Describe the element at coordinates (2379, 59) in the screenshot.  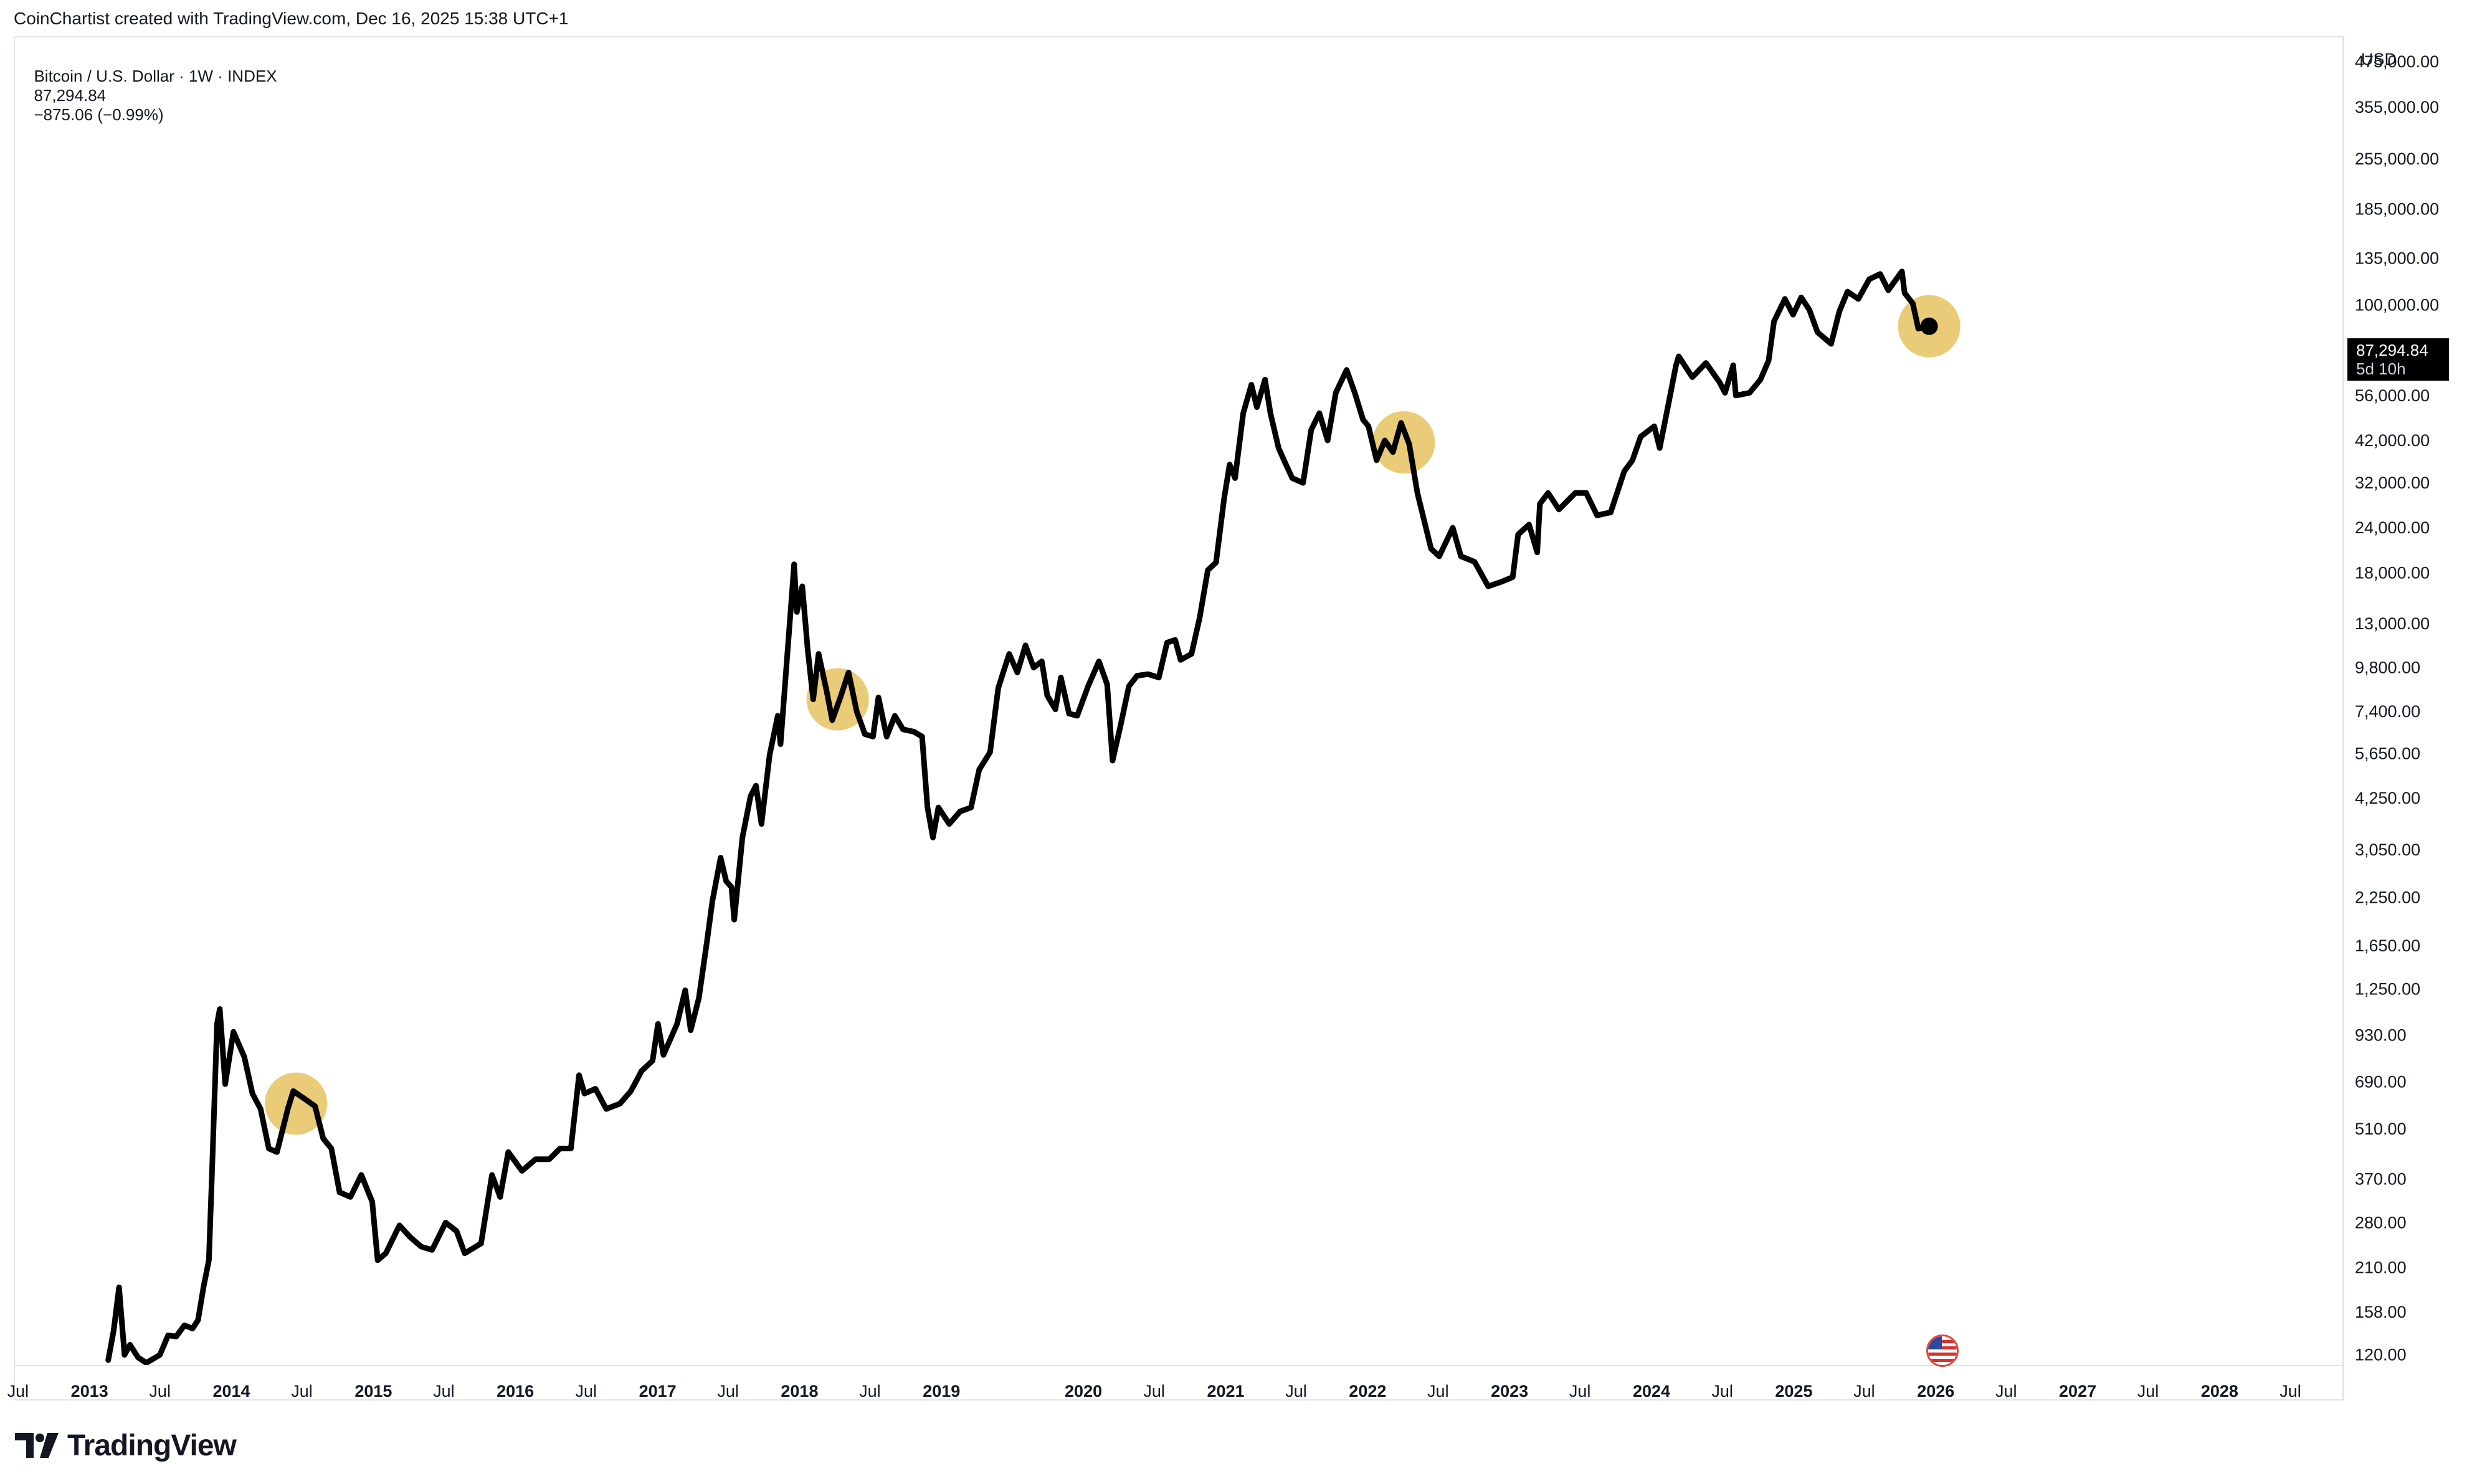
I see `currency-label: USD` at that location.